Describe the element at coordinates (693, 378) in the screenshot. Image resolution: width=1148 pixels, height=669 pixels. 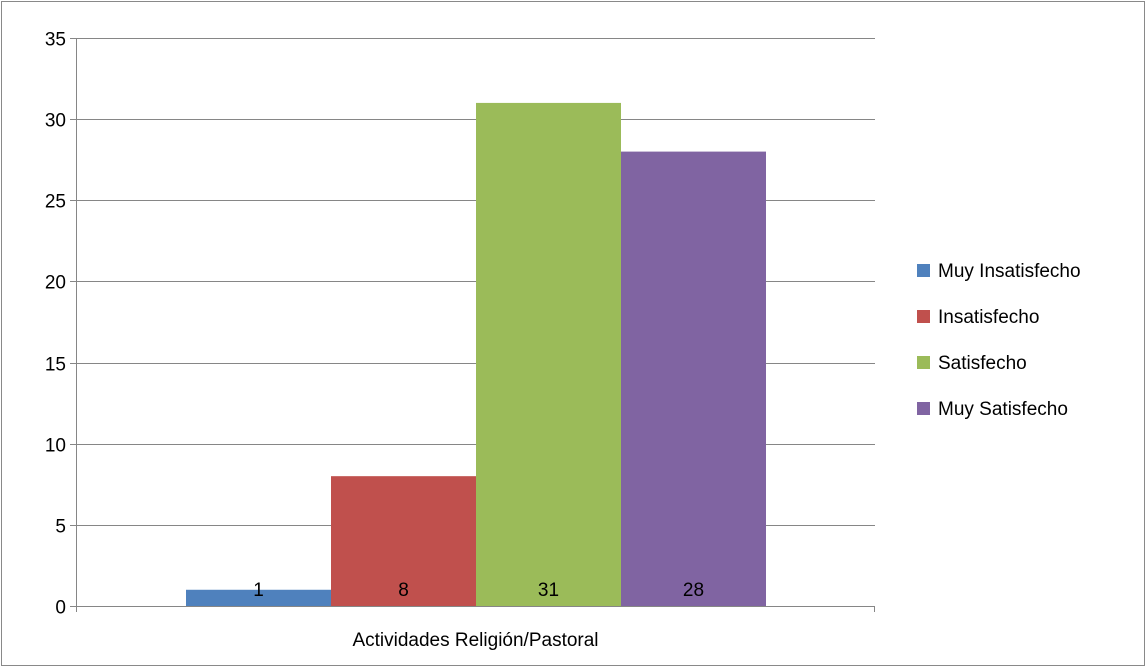
I see `bar-muy-satisfecho` at that location.